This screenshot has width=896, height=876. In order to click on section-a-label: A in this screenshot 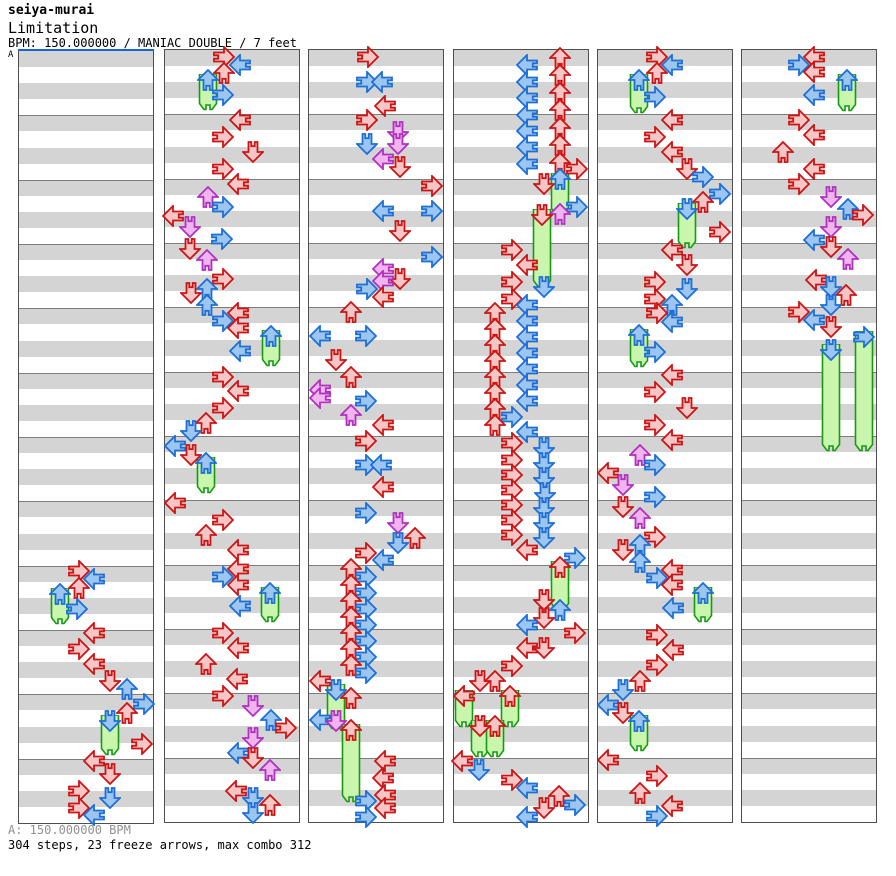, I will do `click(11, 55)`.